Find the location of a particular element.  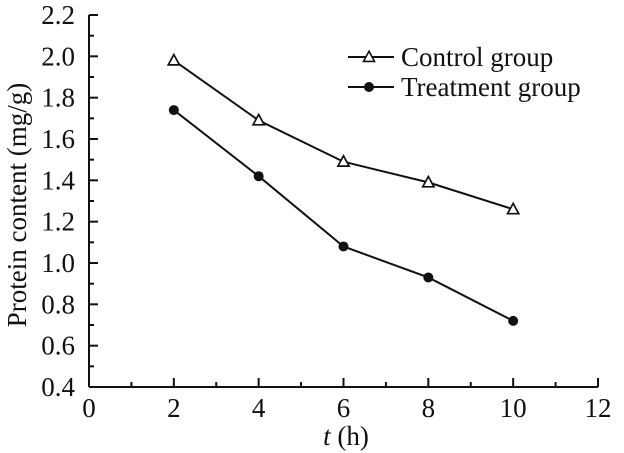

y-tick-label: 1.6 is located at coordinates (58, 139).